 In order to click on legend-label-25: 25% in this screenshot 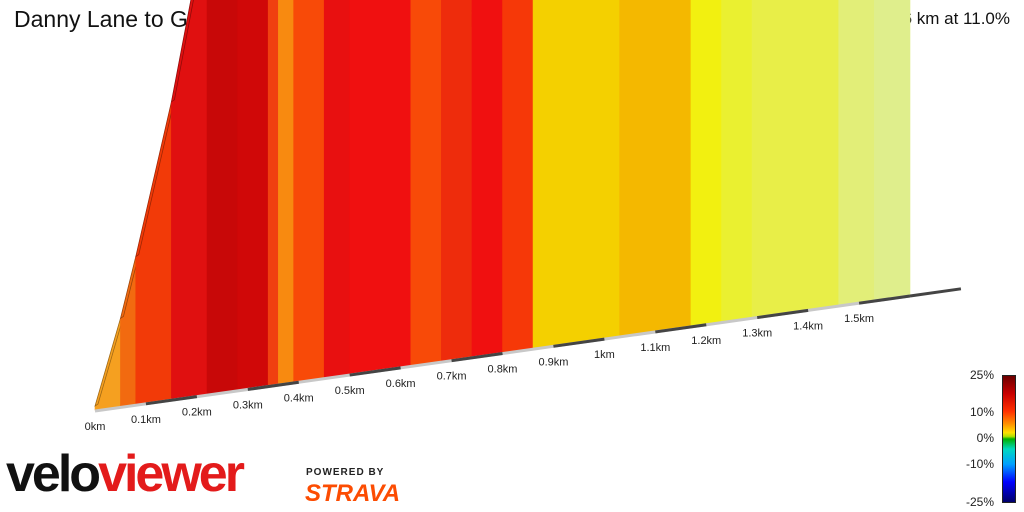, I will do `click(981, 375)`.